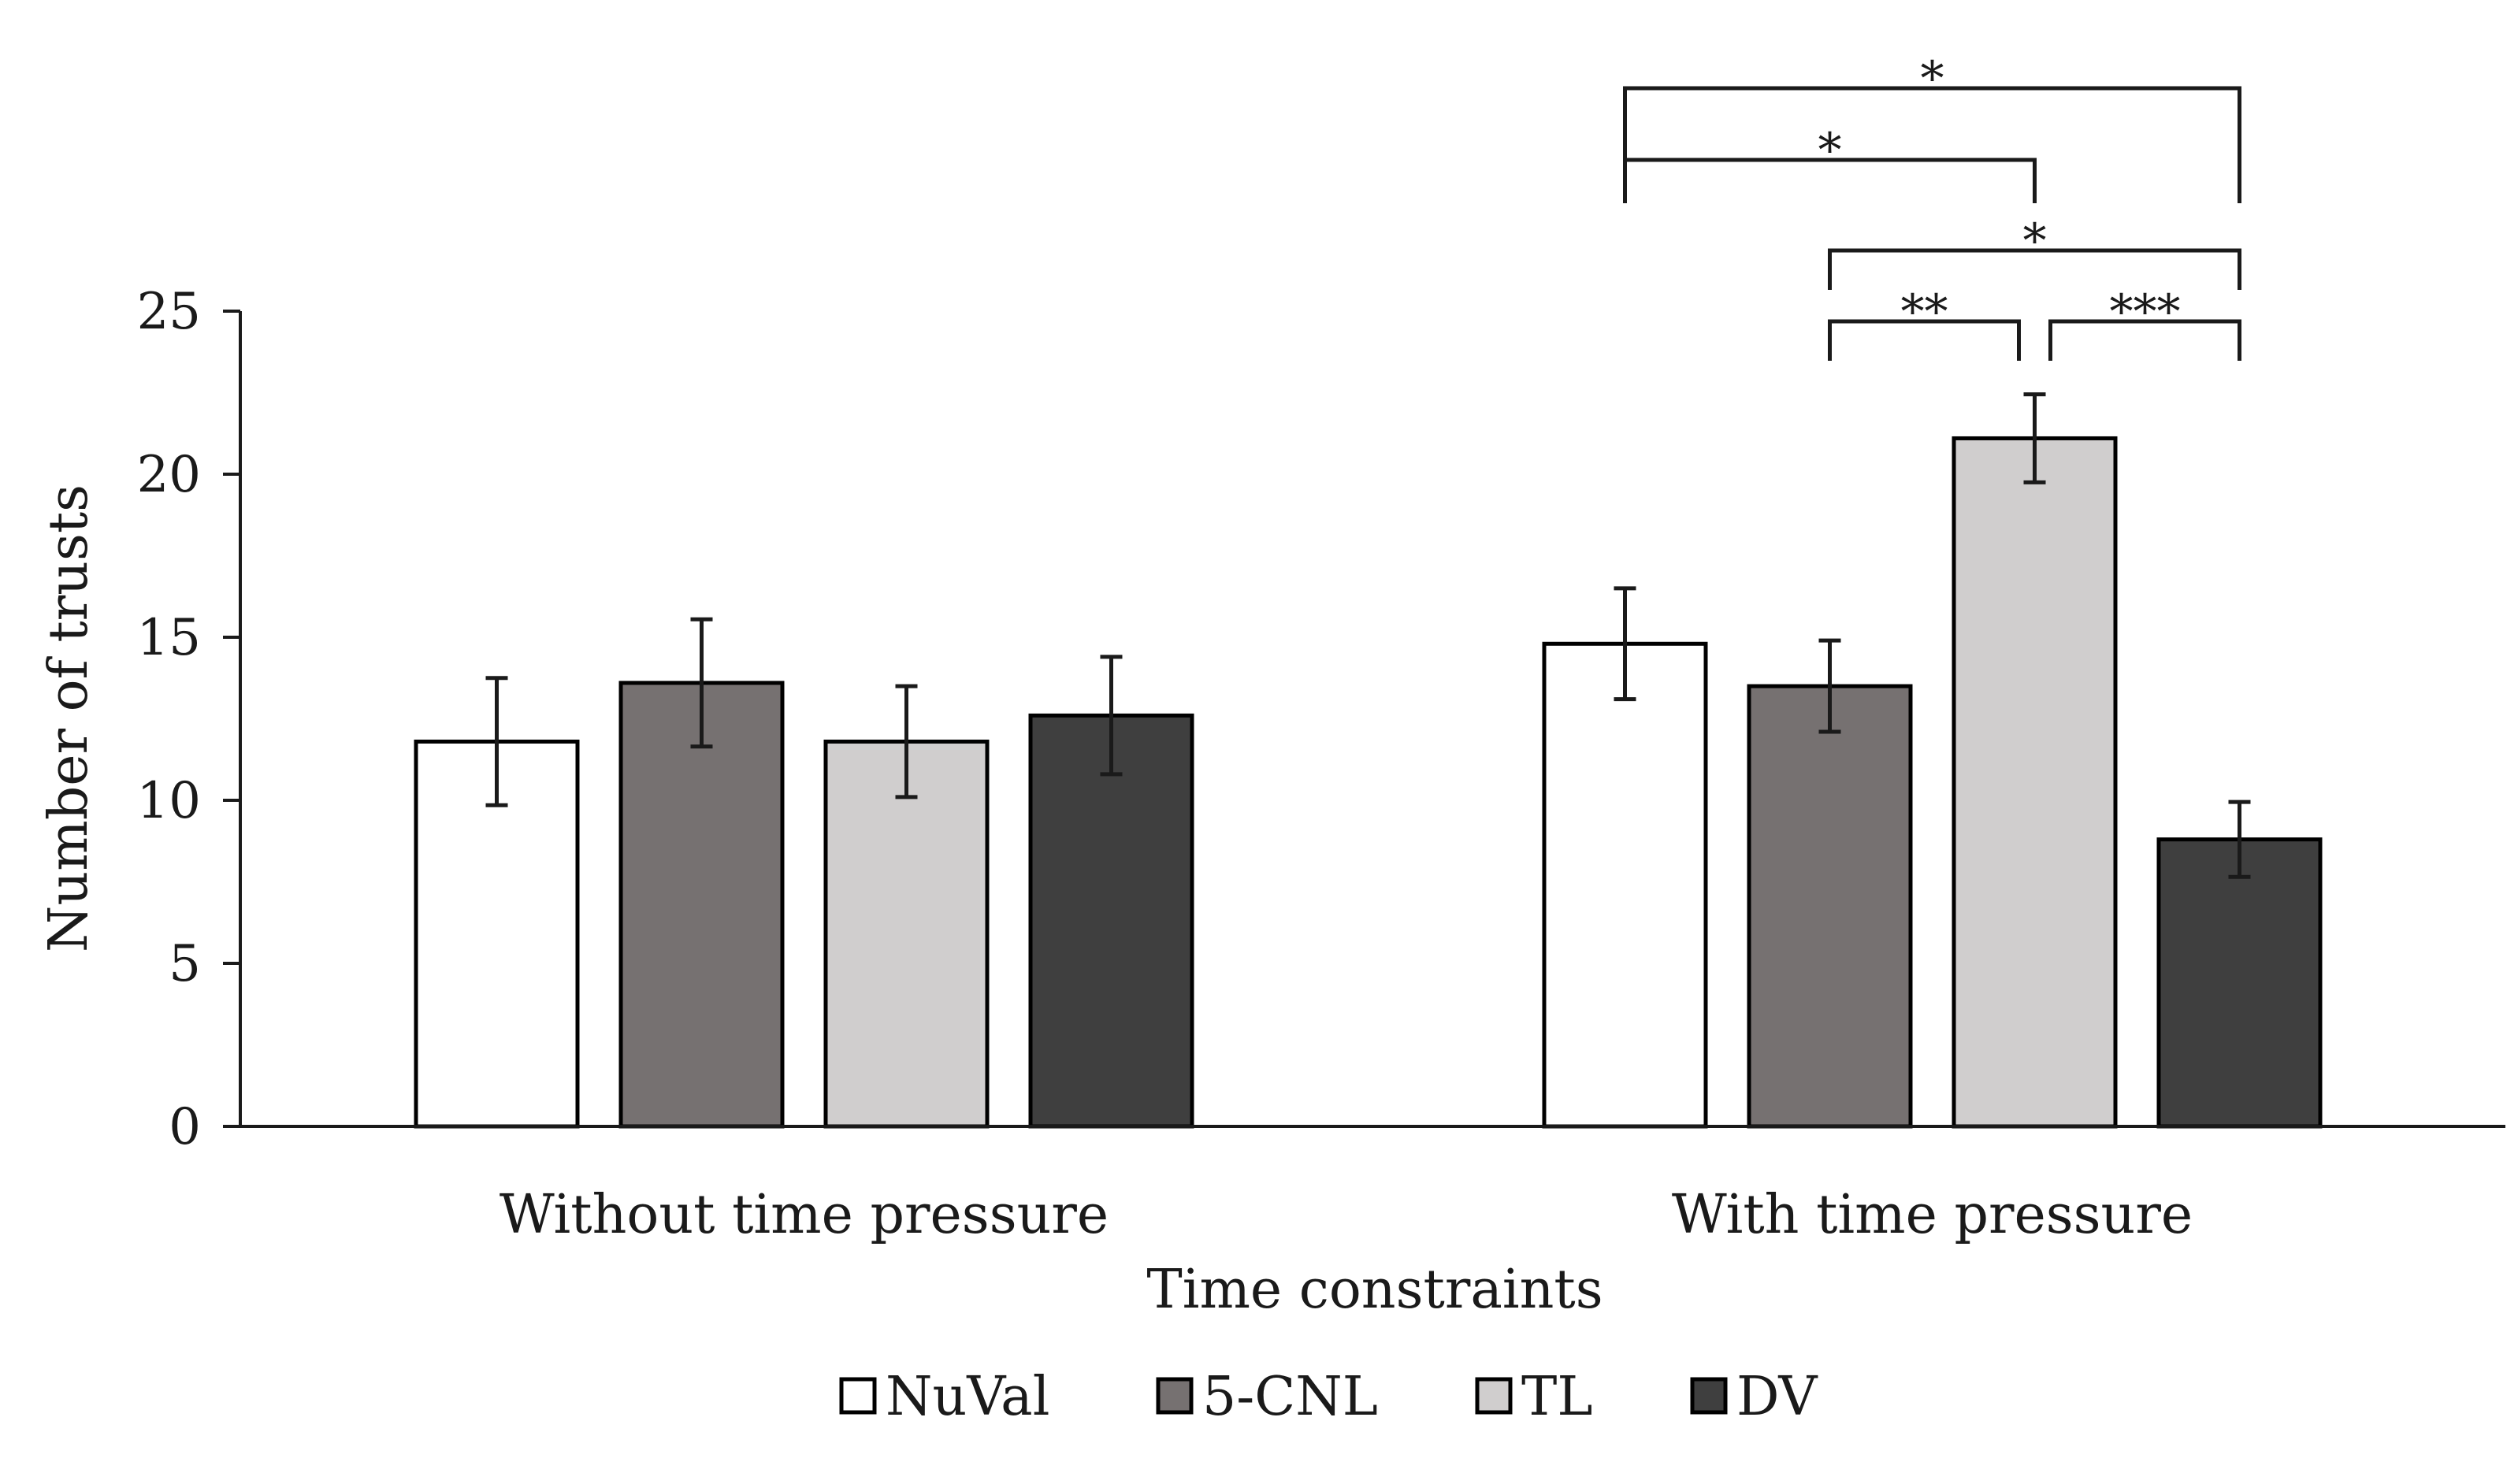 The image size is (2518, 1484). Describe the element at coordinates (1374, 1290) in the screenshot. I see `x-axis-title: Time constraints` at that location.